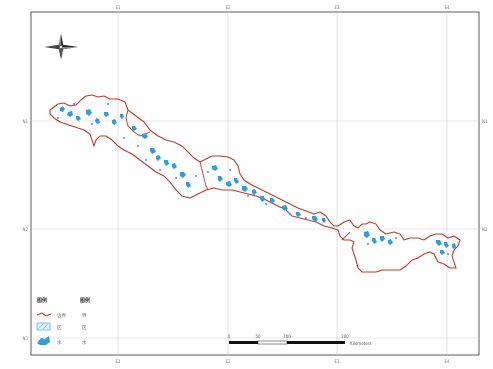 The height and width of the screenshot is (369, 493). What do you see at coordinates (118, 7) in the screenshot?
I see `top-label-1: E1` at bounding box center [118, 7].